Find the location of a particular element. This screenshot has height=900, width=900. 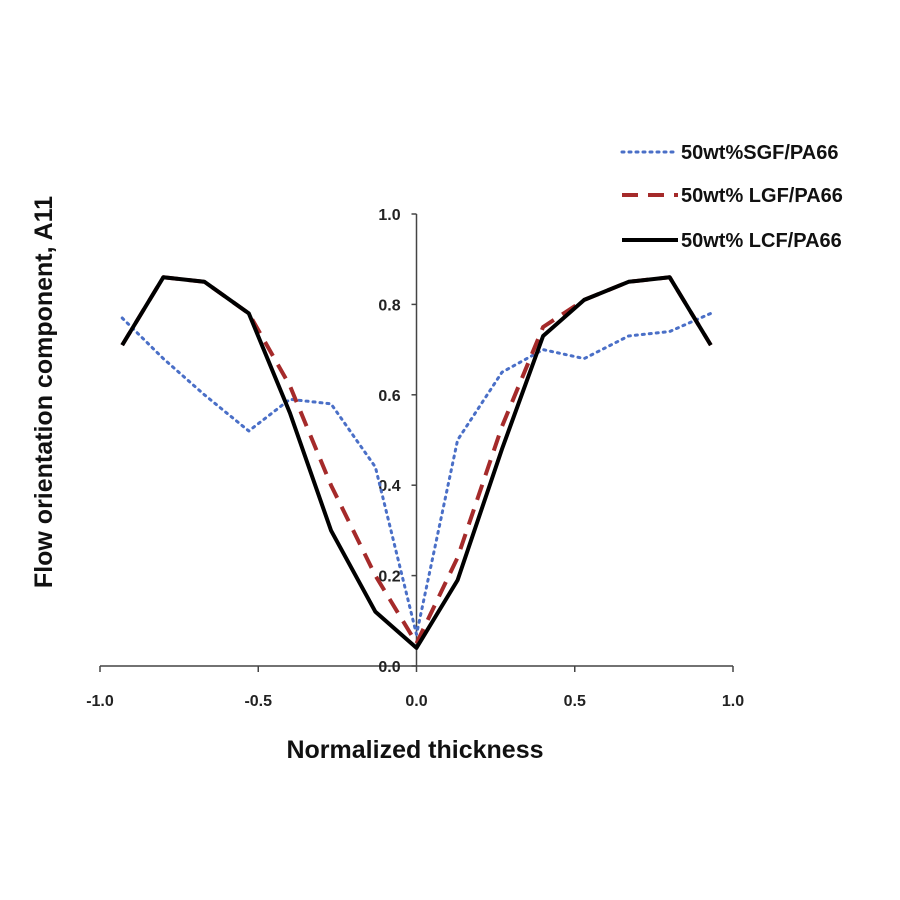

y-tick-label: 0.6 is located at coordinates (389, 396).